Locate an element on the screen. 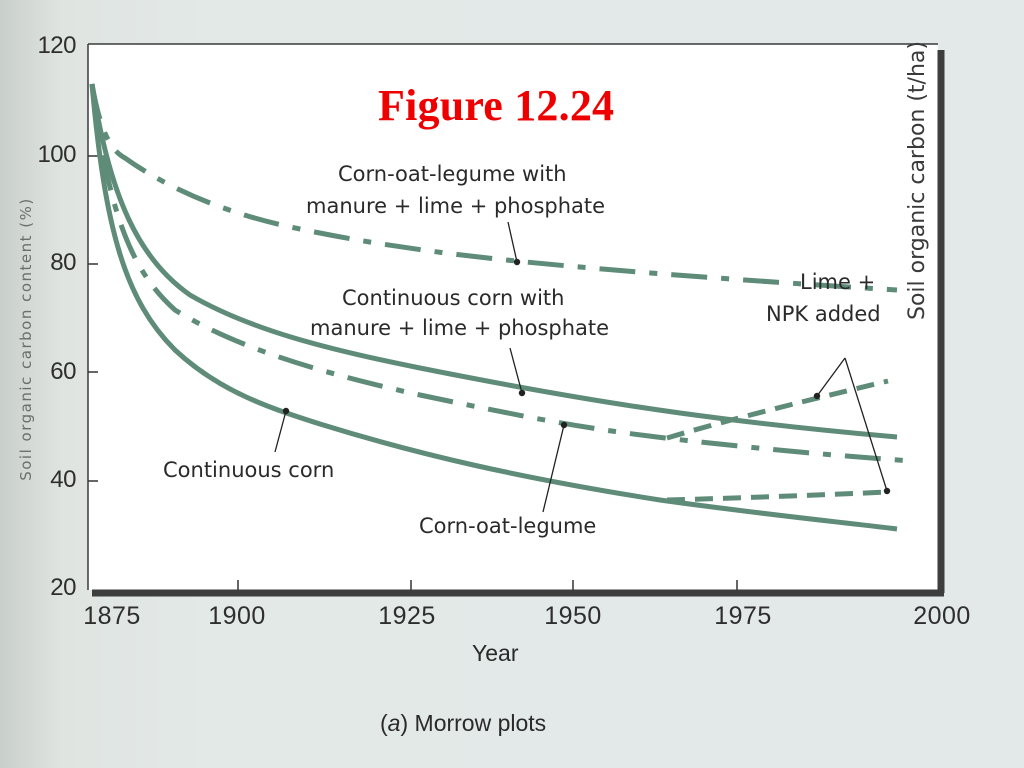 This screenshot has width=1024, height=768. y-tick-20: 20 is located at coordinates (63, 587).